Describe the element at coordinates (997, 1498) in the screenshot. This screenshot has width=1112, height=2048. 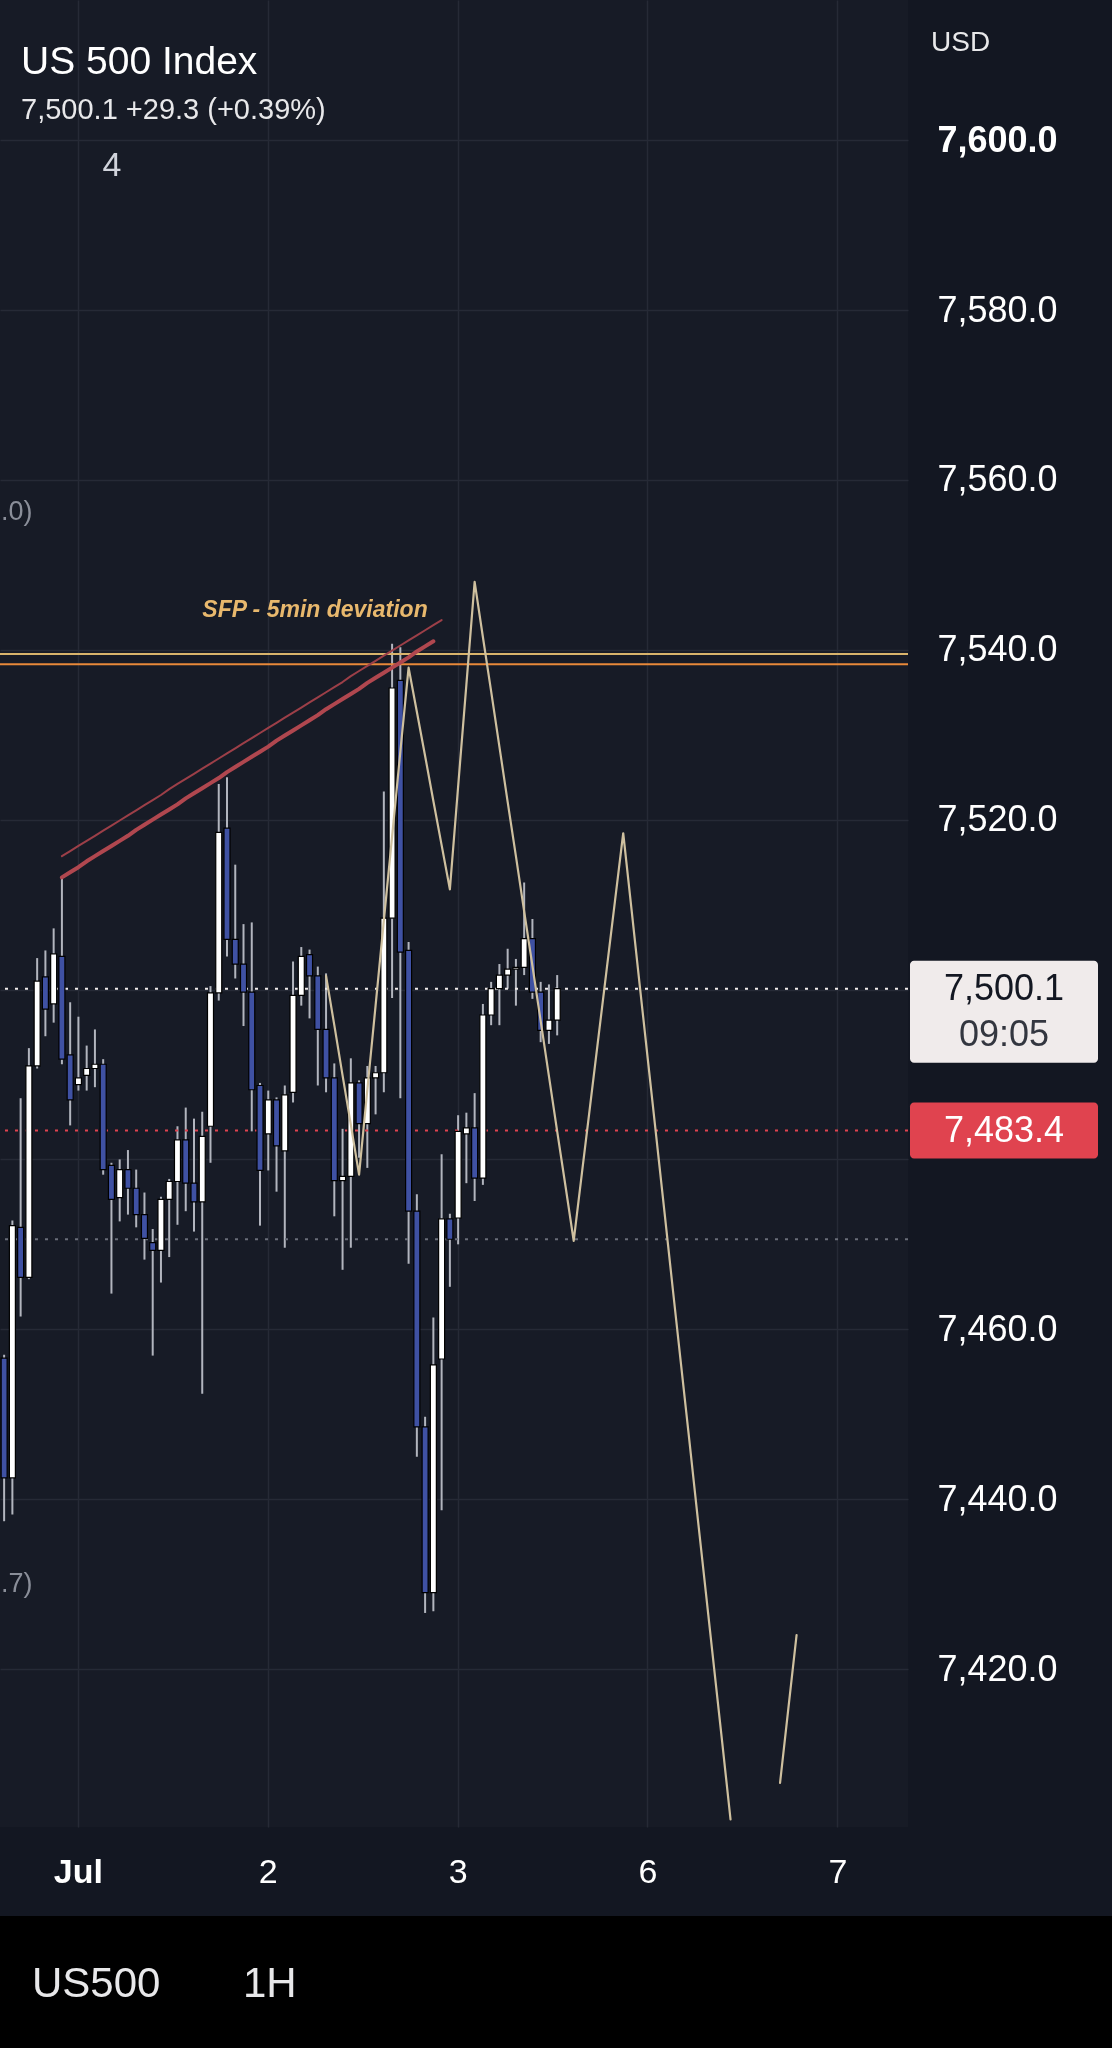
I see `y-tick-label: 7,440.0` at that location.